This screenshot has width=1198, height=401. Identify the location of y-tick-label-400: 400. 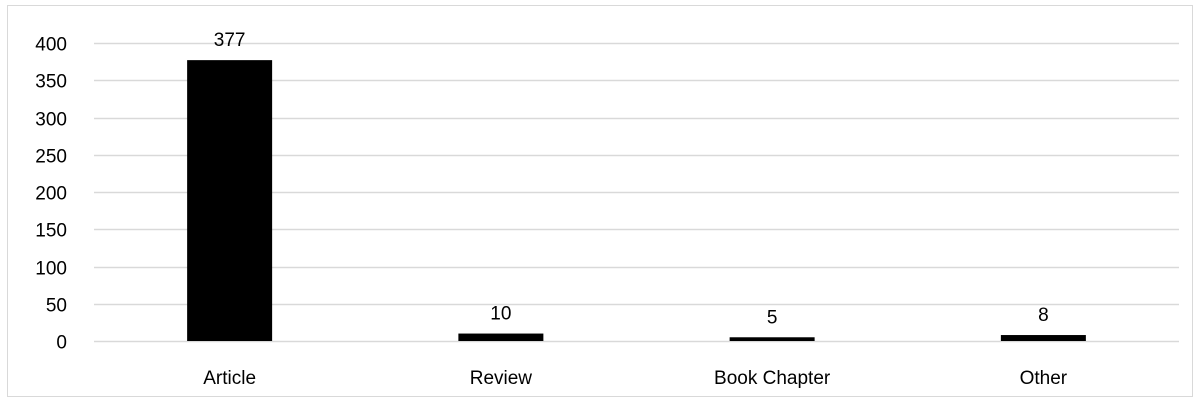
(51, 45).